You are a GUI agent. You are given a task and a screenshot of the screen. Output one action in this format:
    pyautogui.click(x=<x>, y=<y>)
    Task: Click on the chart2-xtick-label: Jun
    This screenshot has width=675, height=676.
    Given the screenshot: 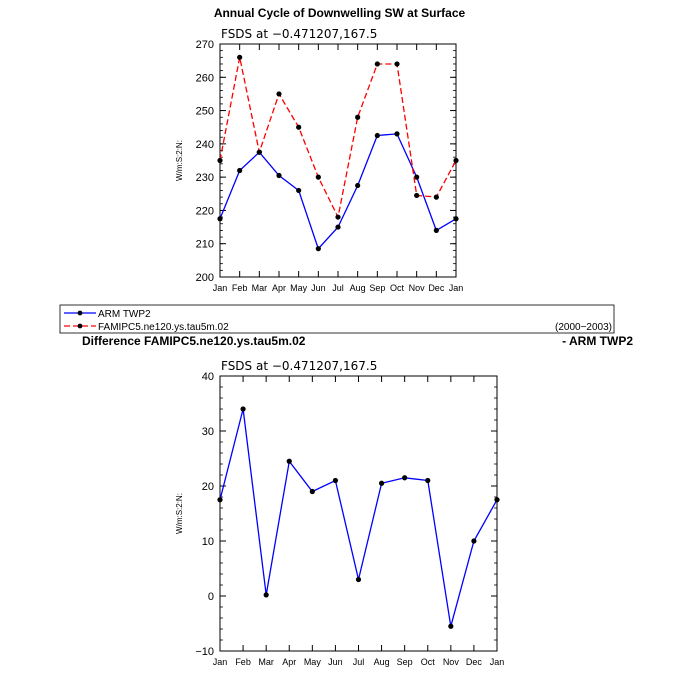 What is the action you would take?
    pyautogui.click(x=335, y=662)
    